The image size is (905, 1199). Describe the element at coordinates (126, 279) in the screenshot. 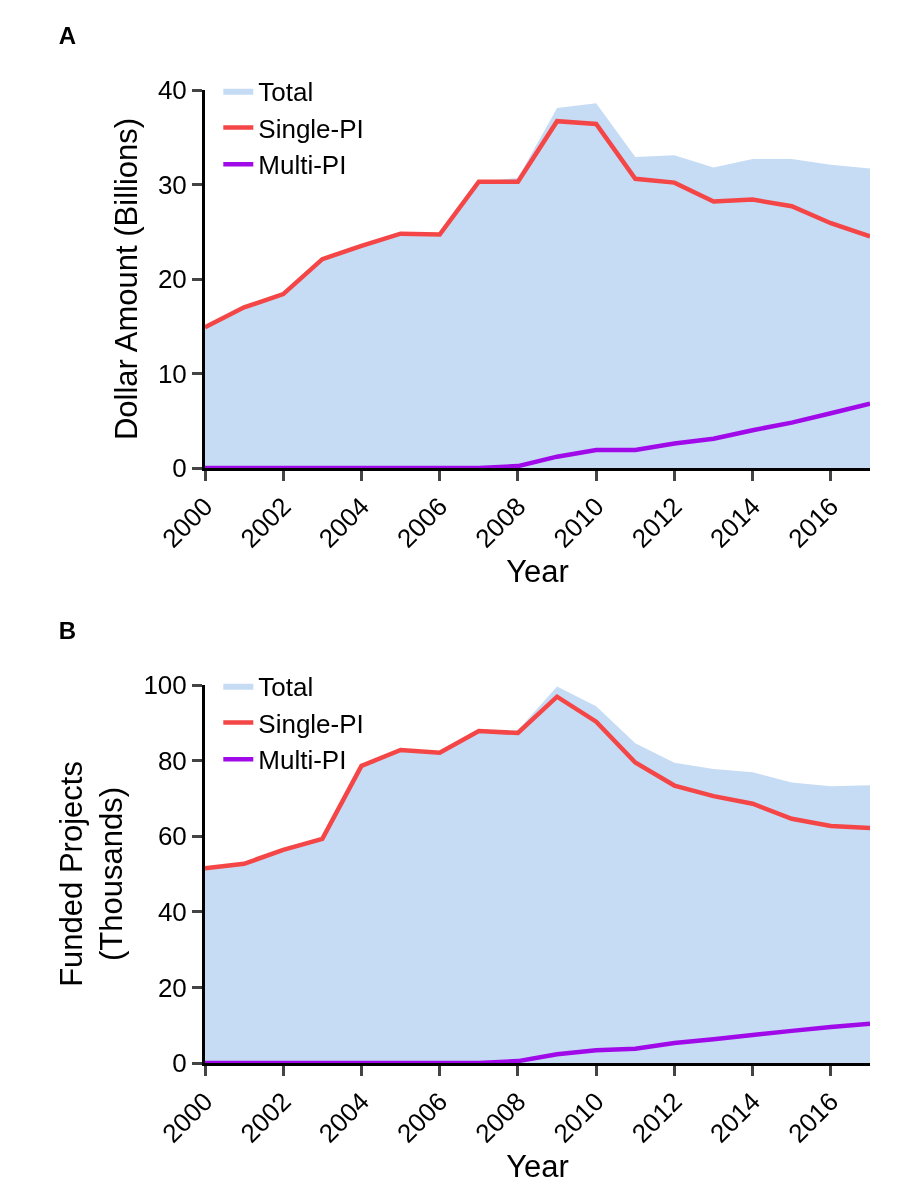

I see `y-axis-title: Dollar Amount (Billions)` at that location.